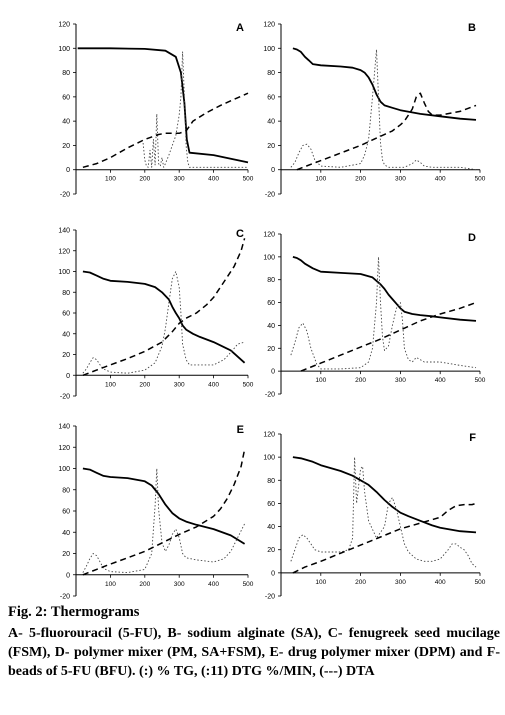  I want to click on chart-panel-b: -20 0 20 40 60 80 100 120 100 200 300 400 500 B, so click(374, 110).